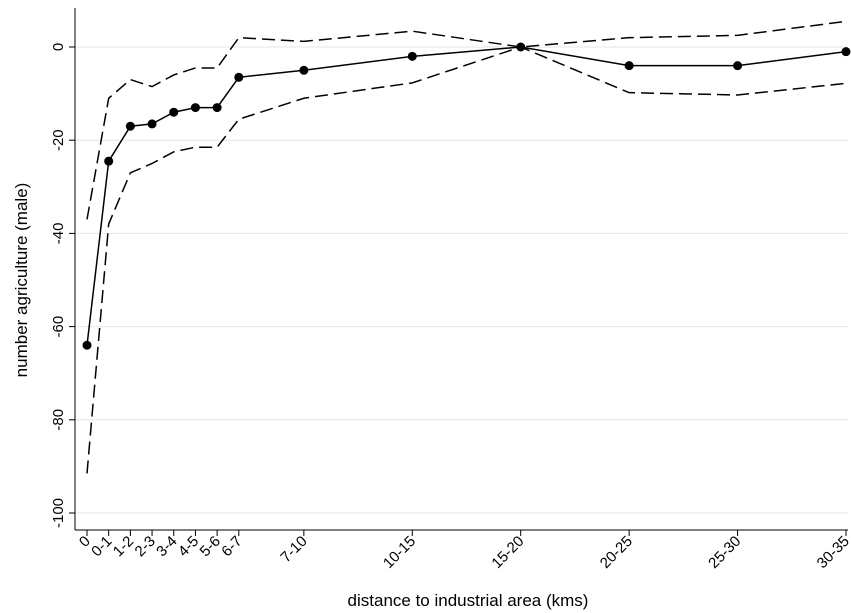 The height and width of the screenshot is (613, 851). I want to click on y-tick-label: 0, so click(58, 47).